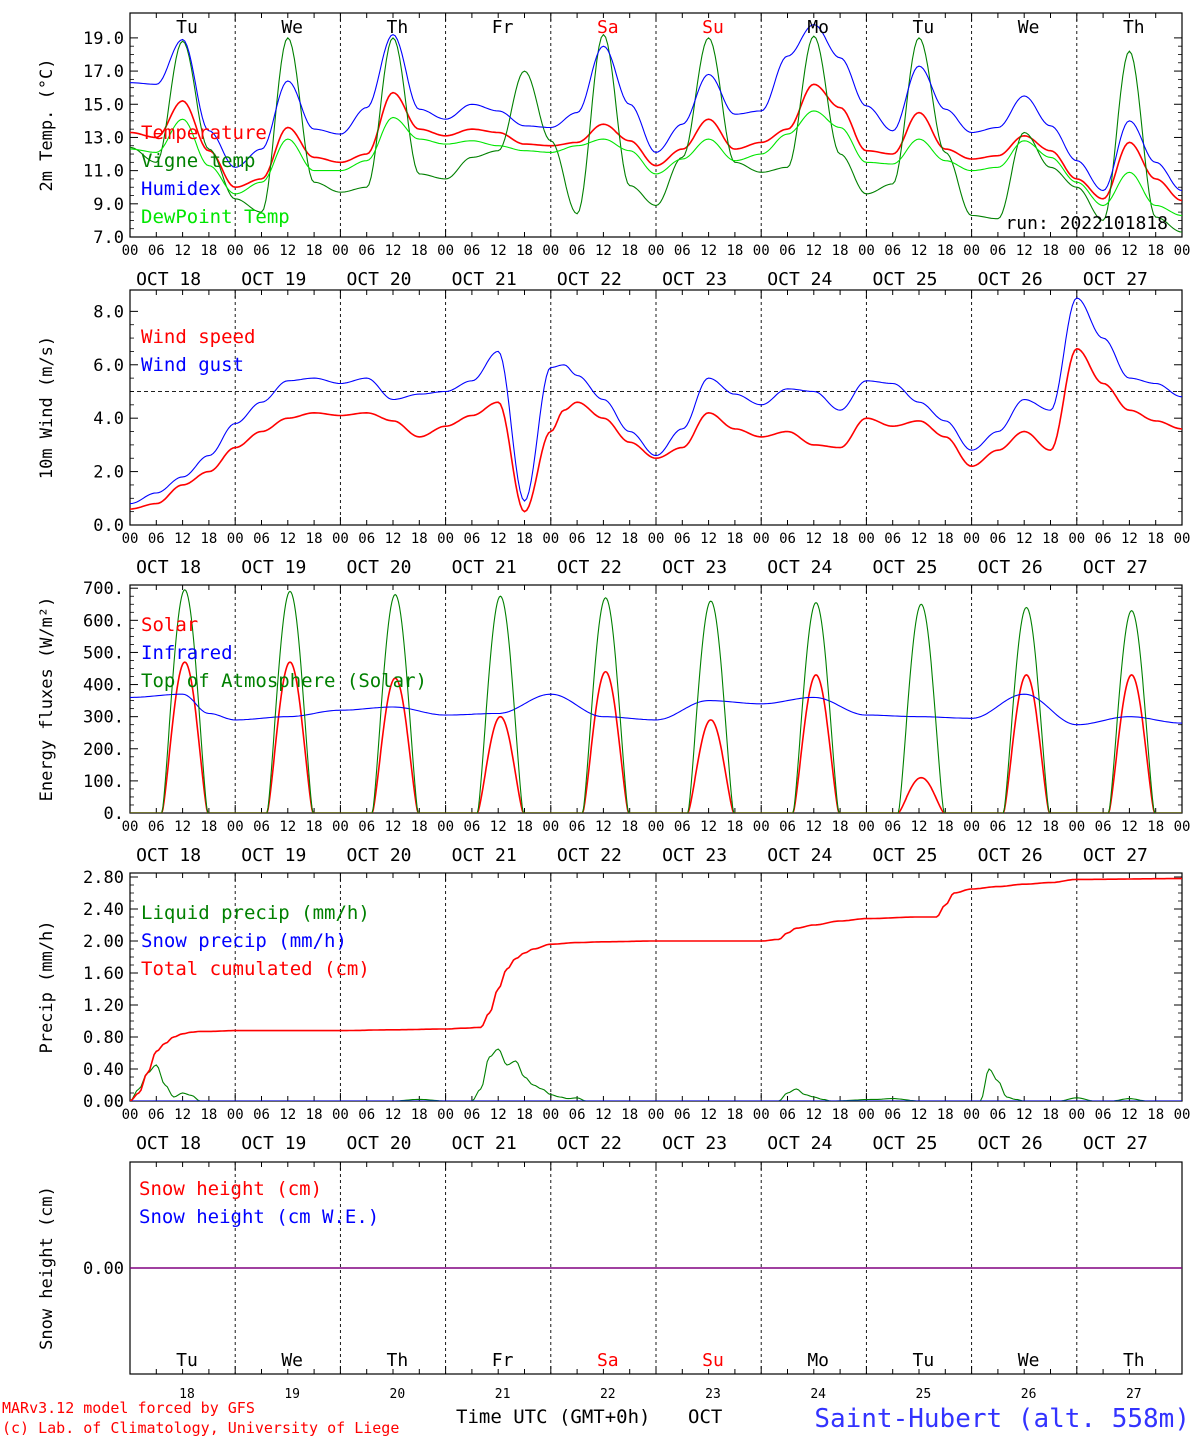 This screenshot has height=1440, width=1194. What do you see at coordinates (108, 366) in the screenshot?
I see `y-tick-label: 6.0` at bounding box center [108, 366].